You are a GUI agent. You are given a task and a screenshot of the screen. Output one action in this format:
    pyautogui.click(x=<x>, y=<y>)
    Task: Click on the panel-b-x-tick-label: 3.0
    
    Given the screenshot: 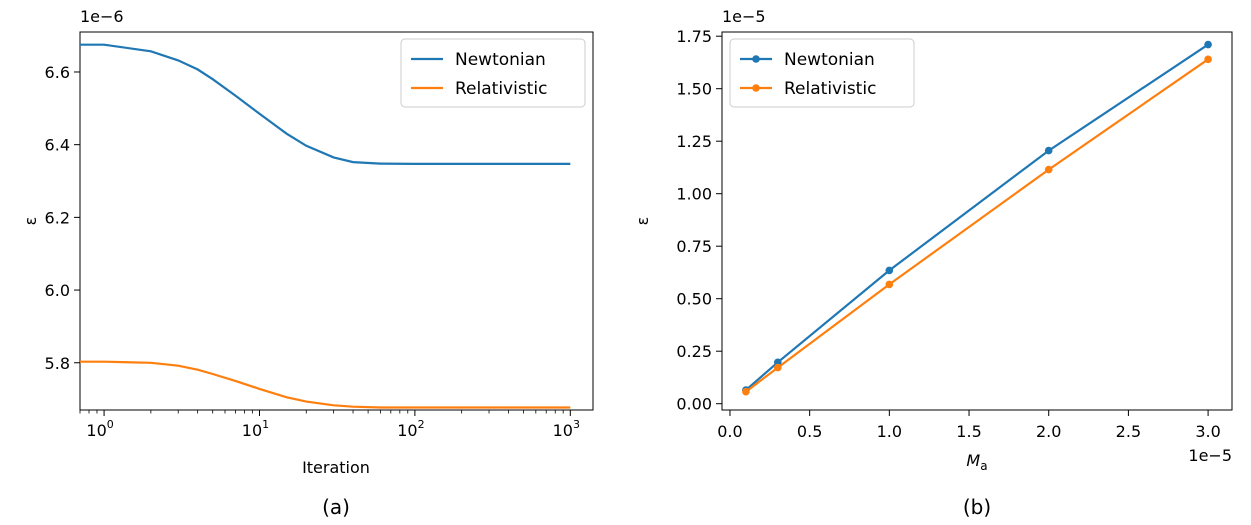 What is the action you would take?
    pyautogui.click(x=1207, y=431)
    